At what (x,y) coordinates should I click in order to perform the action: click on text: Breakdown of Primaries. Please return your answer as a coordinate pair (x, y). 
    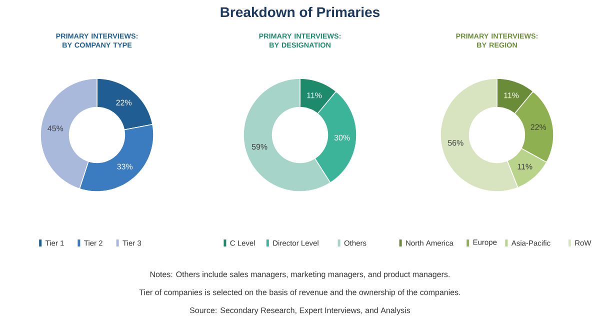
    Looking at the image, I should click on (300, 12).